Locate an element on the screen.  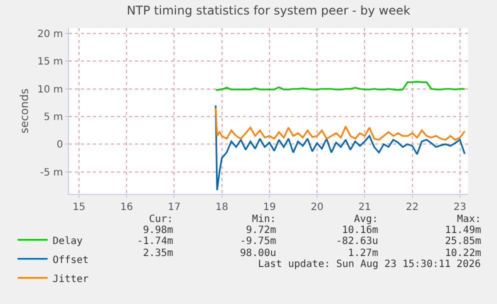
text: Avg: is located at coordinates (366, 219).